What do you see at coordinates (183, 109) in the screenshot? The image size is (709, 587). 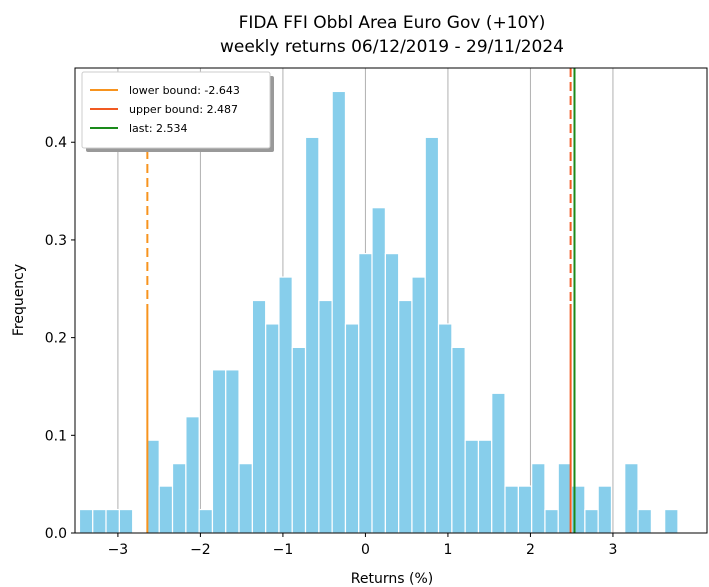 I see `legend-label: upper bound: 2.487` at bounding box center [183, 109].